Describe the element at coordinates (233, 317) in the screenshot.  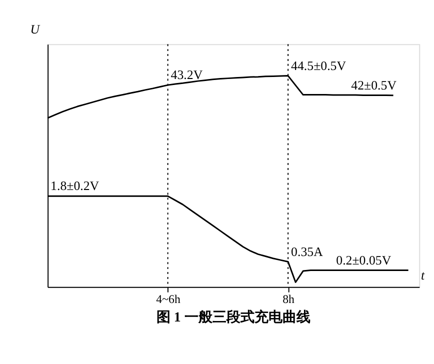
I see `caption: 图 1 一般三段式充电曲线` at that location.